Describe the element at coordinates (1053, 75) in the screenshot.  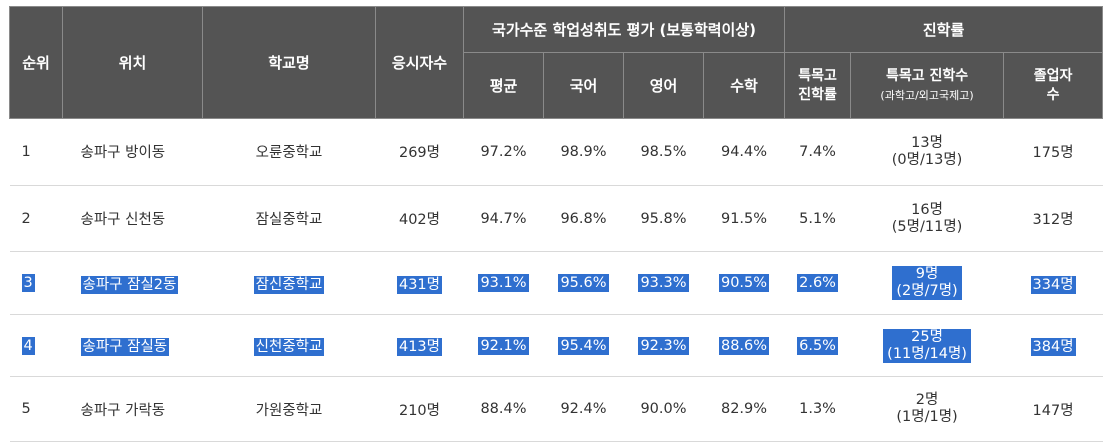
I see `header-graduates-line1: 졸업자` at that location.